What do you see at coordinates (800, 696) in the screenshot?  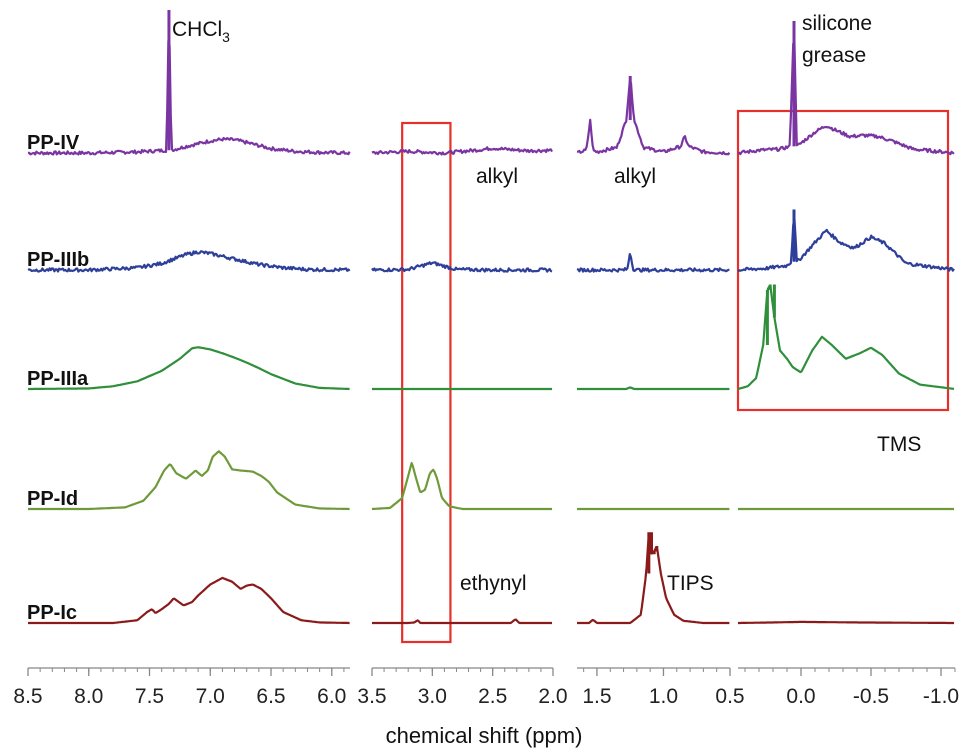 I see `tick-label: 0.0` at bounding box center [800, 696].